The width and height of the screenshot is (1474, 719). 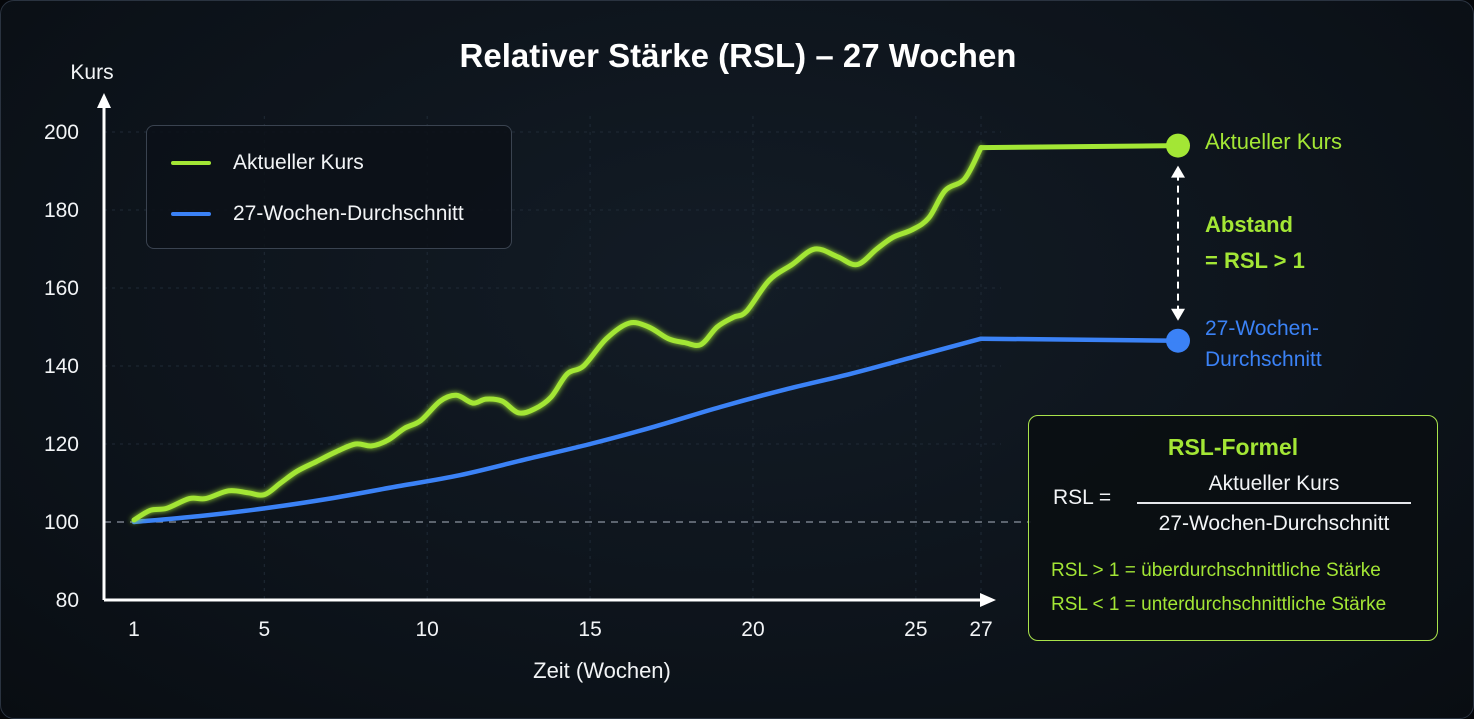 What do you see at coordinates (1273, 141) in the screenshot?
I see `price-end-label: Aktueller Kurs` at bounding box center [1273, 141].